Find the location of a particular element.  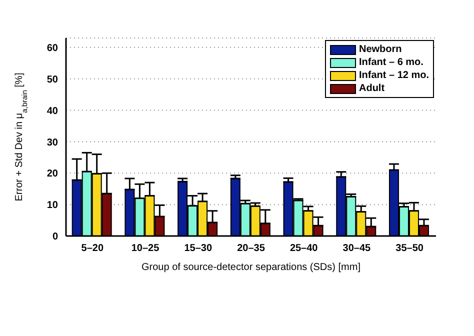

x-tick-label: 25–40 is located at coordinates (304, 248).